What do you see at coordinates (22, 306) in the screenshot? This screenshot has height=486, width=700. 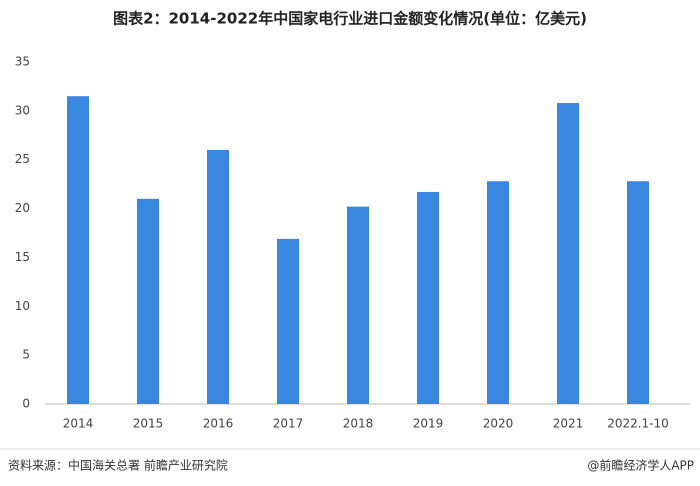 I see `y-tick-label: 10` at bounding box center [22, 306].